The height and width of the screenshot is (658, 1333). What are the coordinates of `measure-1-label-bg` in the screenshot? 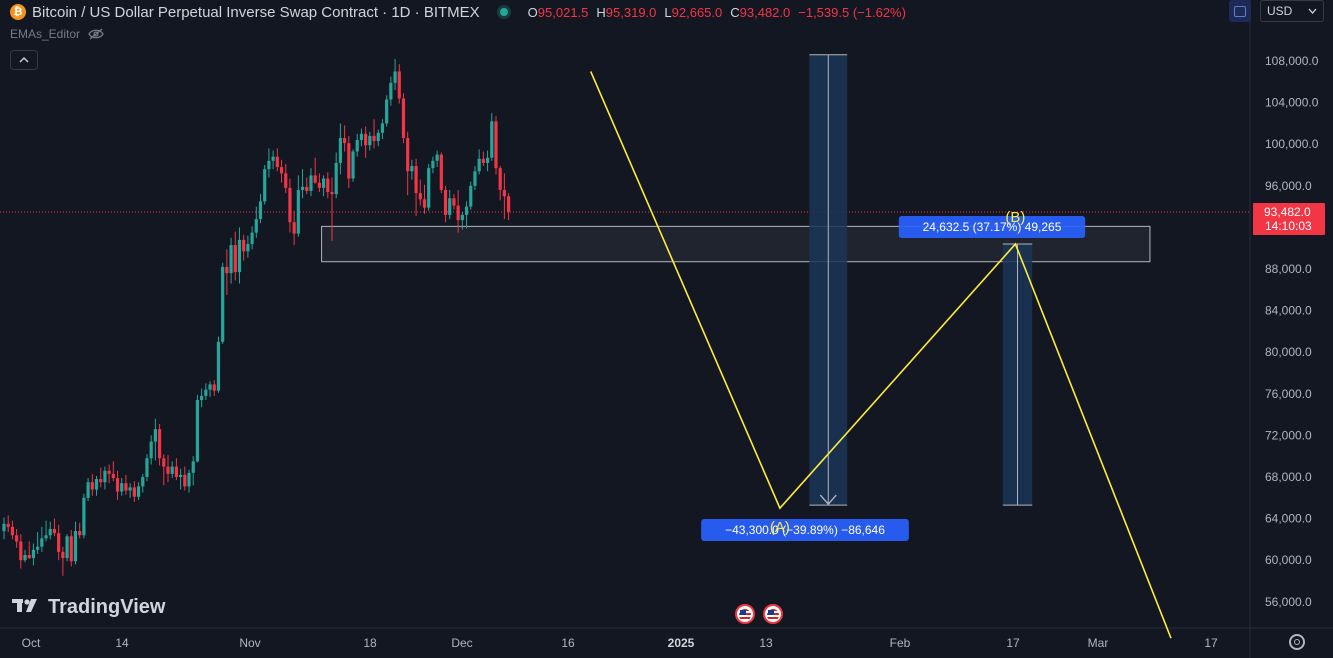 It's located at (805, 530).